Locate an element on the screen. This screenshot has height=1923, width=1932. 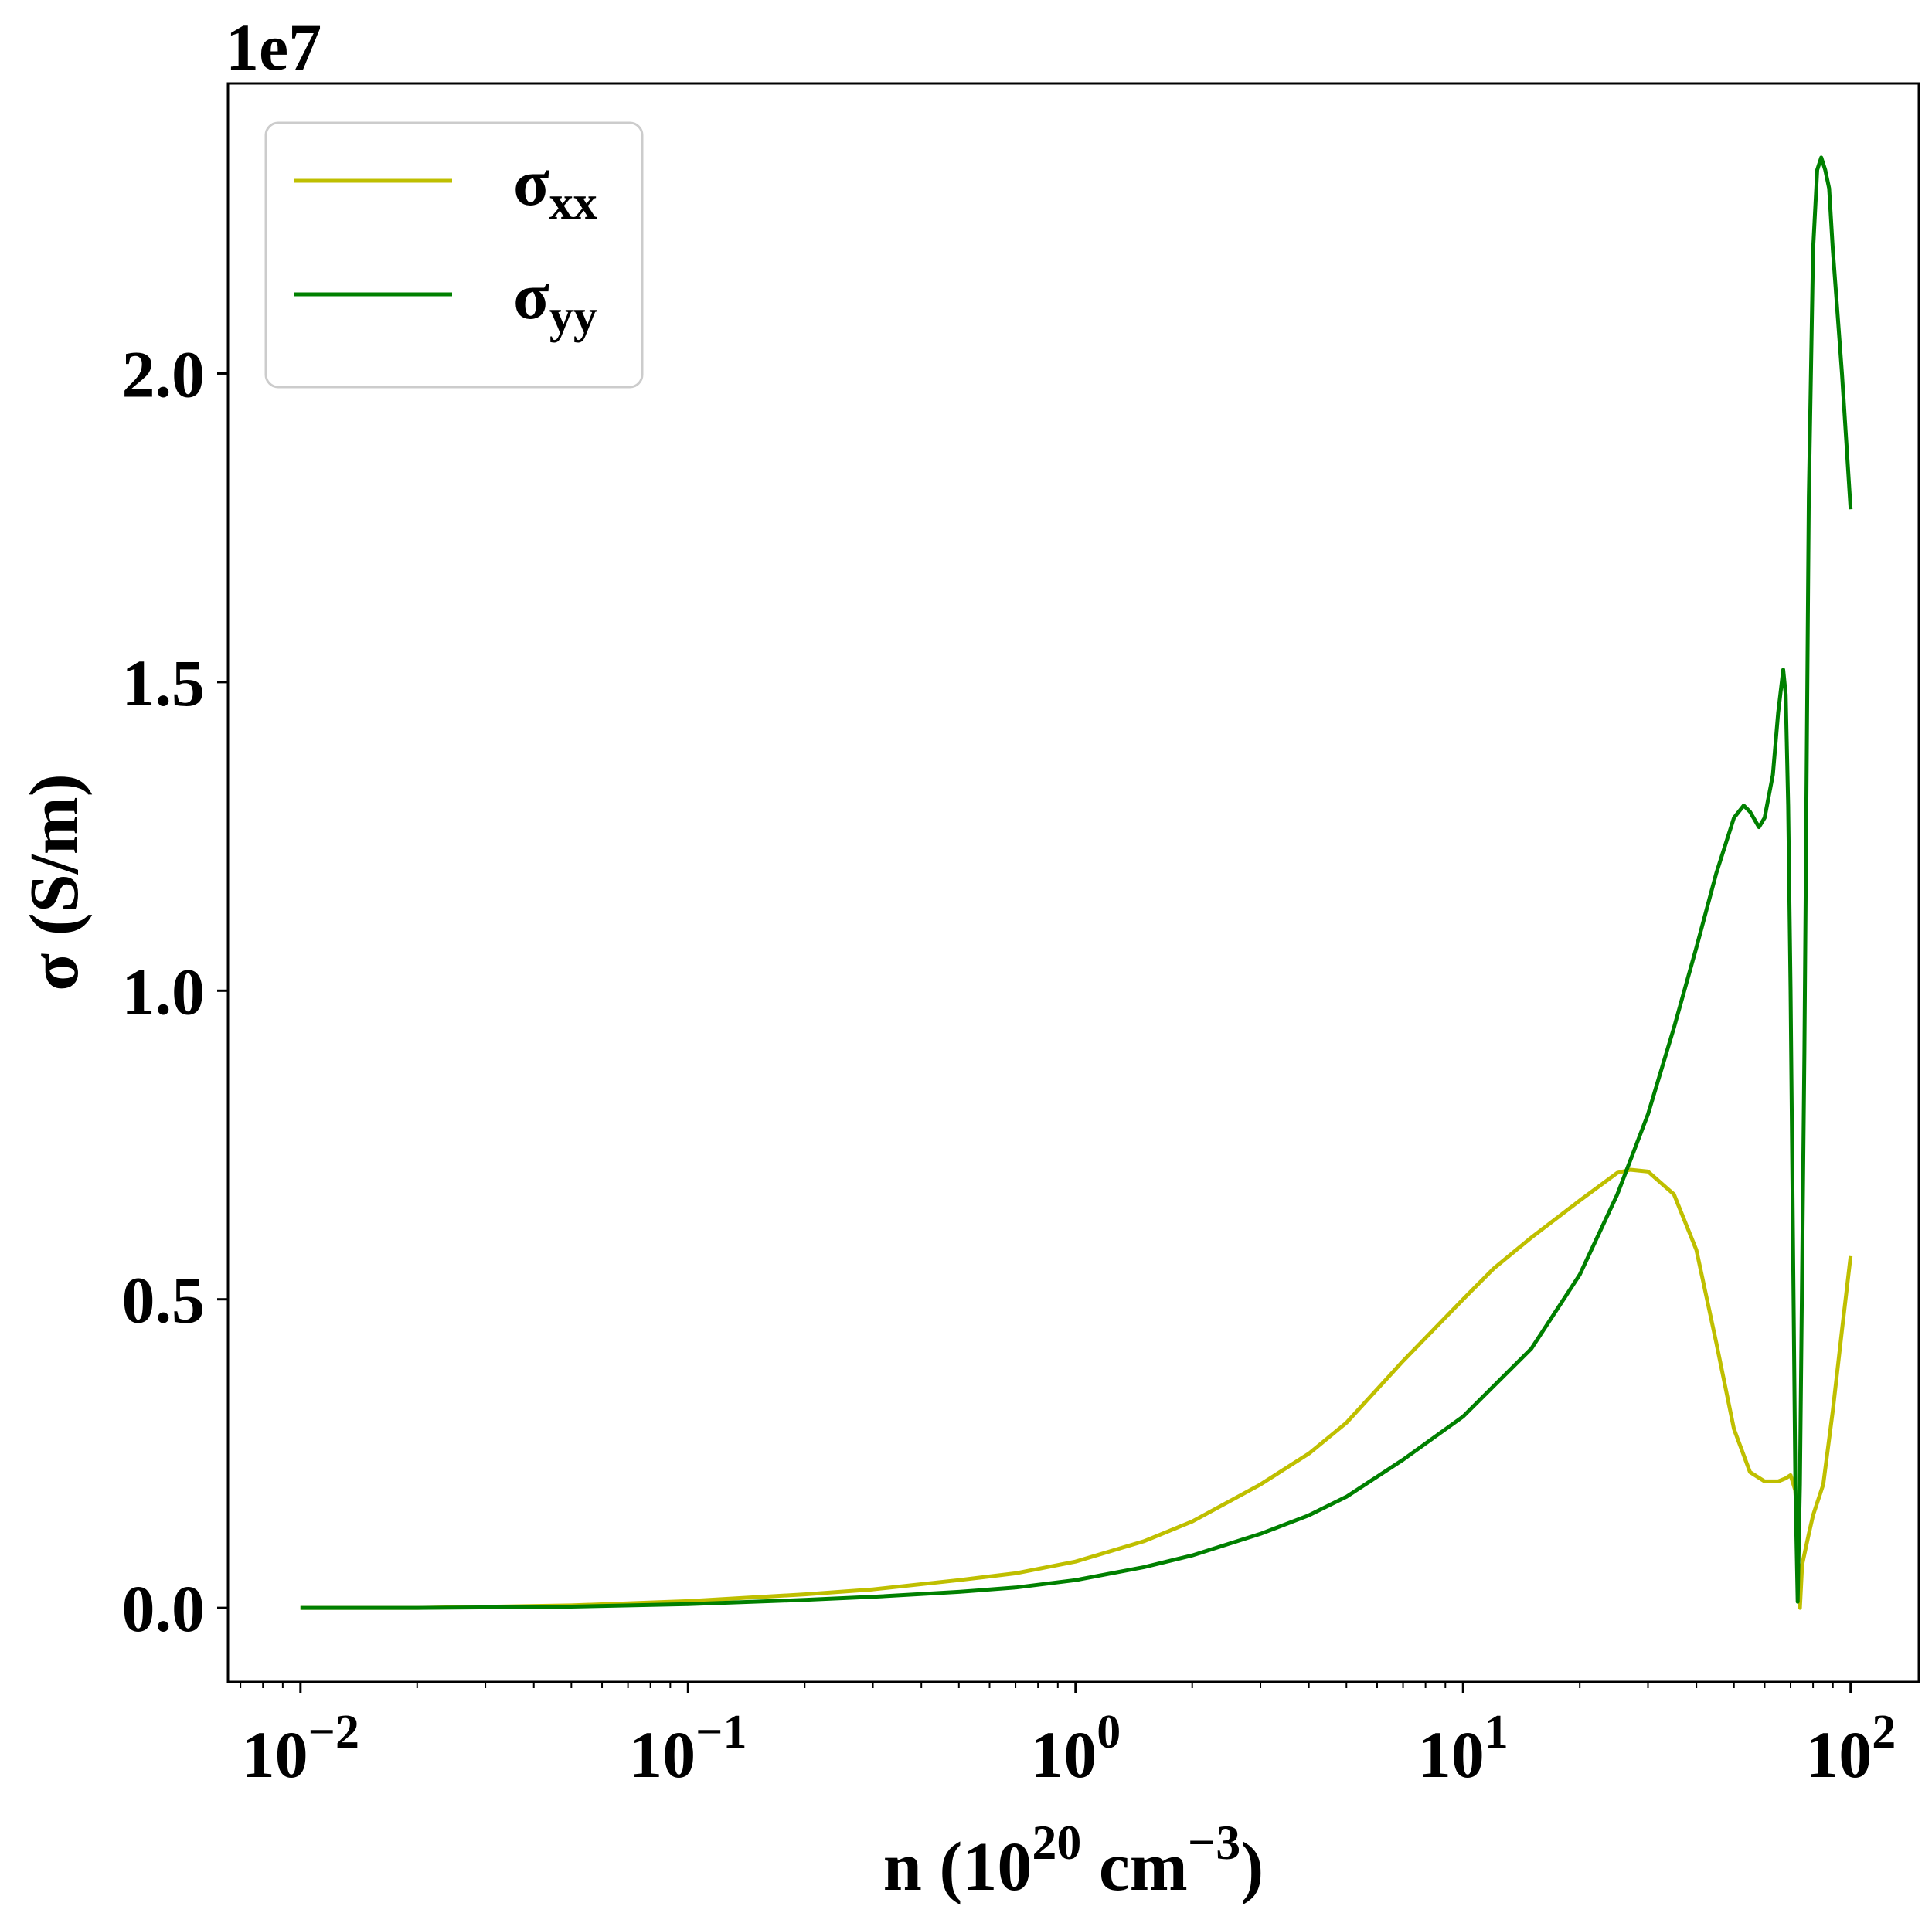
y-tick-label: 0.5 is located at coordinates (164, 1300).